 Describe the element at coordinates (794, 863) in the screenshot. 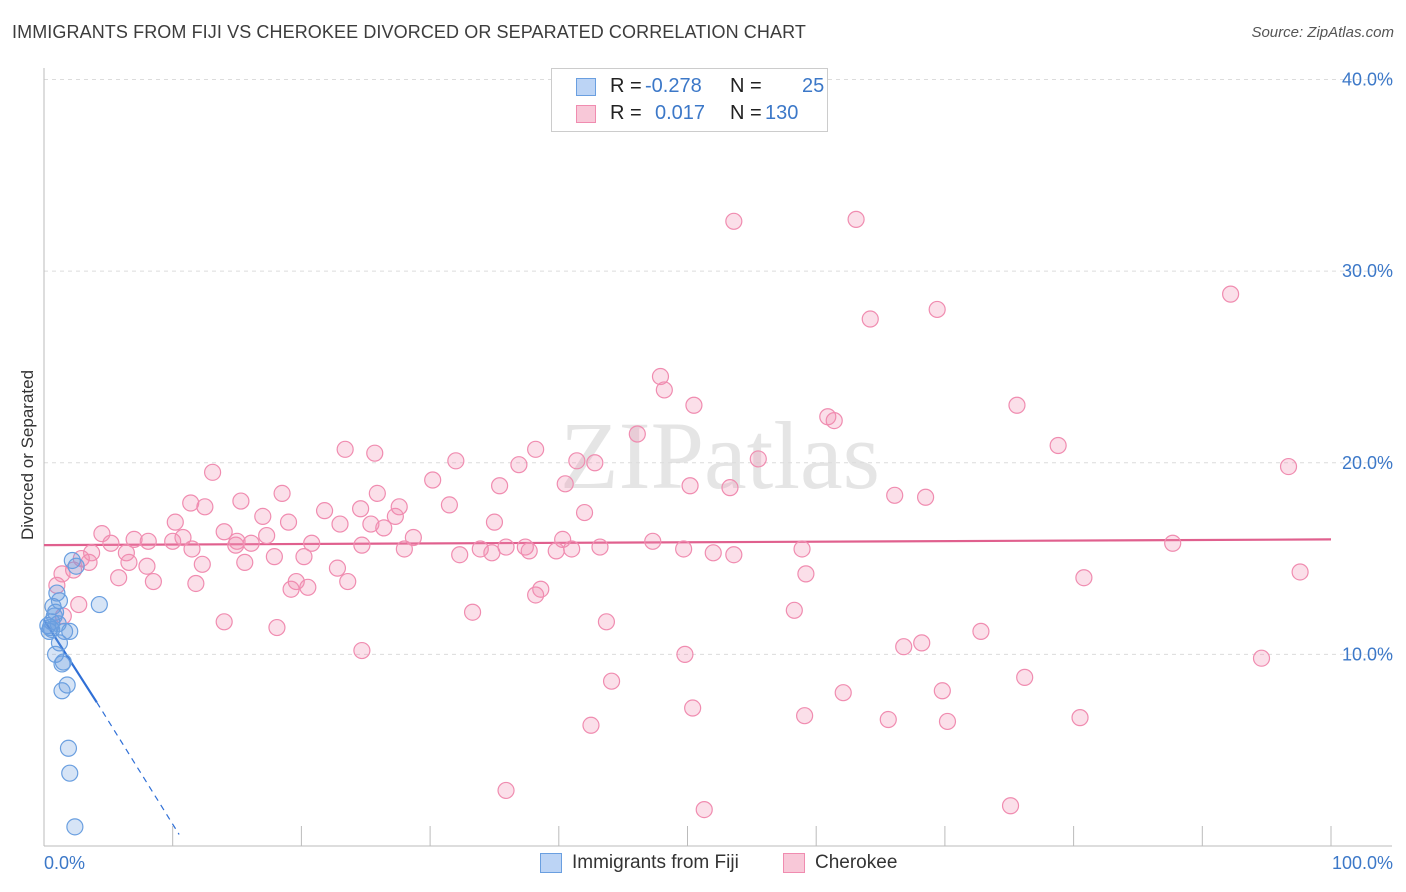

I see `cherokee-legend-swatch` at that location.